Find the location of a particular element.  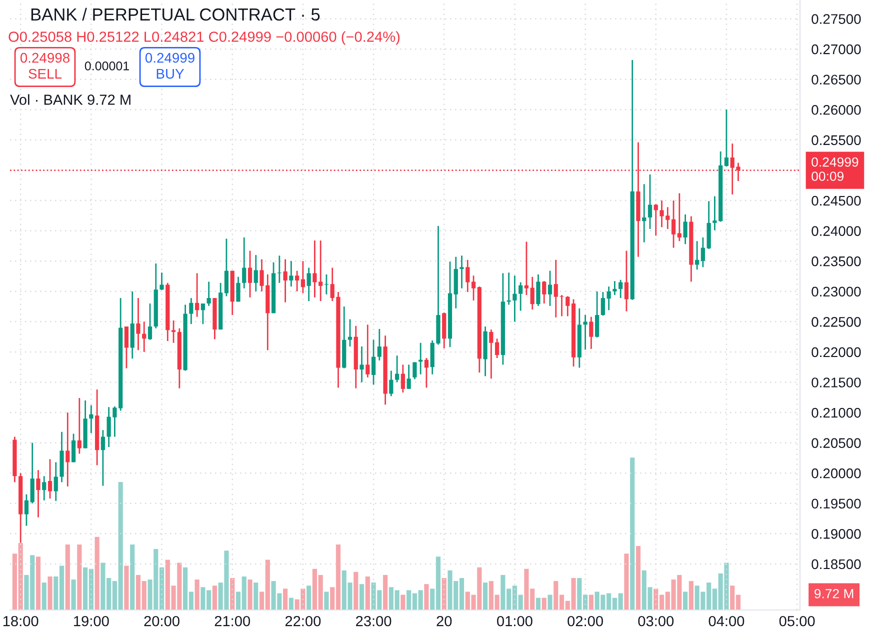

x-tick-label: 22:00 is located at coordinates (303, 621).